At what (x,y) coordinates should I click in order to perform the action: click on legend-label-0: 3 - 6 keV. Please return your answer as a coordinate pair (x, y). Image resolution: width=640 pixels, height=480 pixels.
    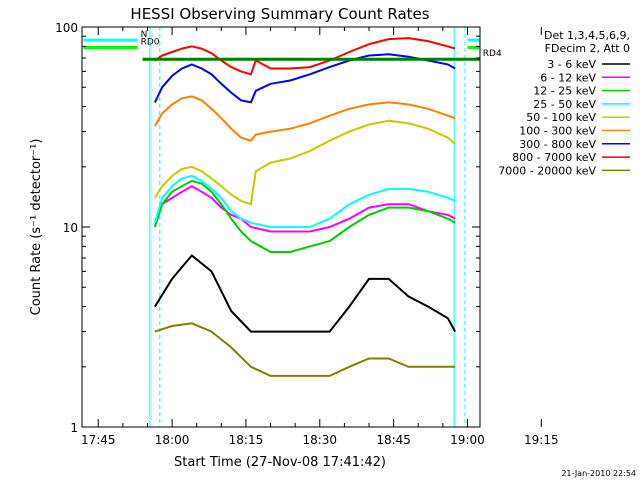
    Looking at the image, I should click on (571, 64).